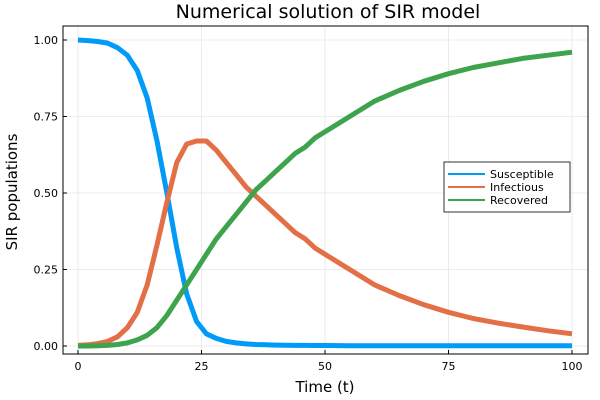 The width and height of the screenshot is (600, 400). I want to click on y-tick-label: 0.25, so click(46, 270).